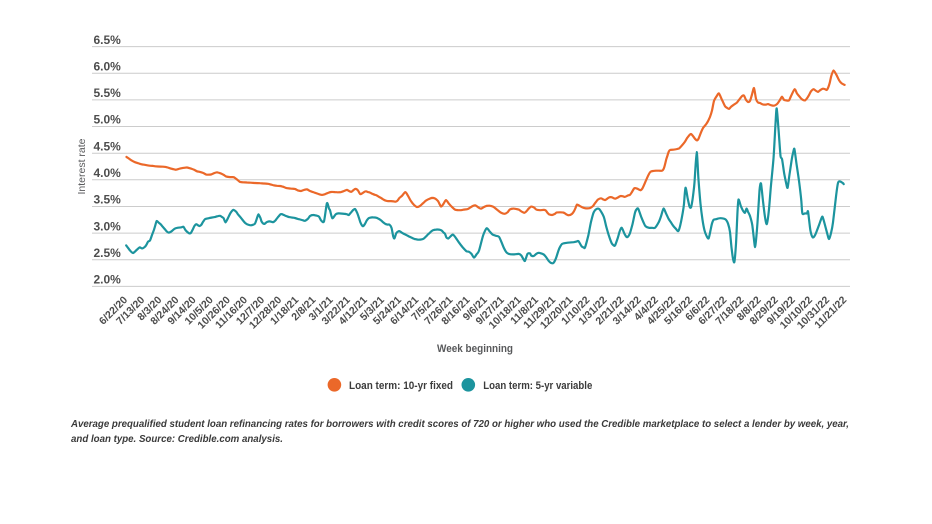  I want to click on svg-text: 3.0%, so click(108, 226).